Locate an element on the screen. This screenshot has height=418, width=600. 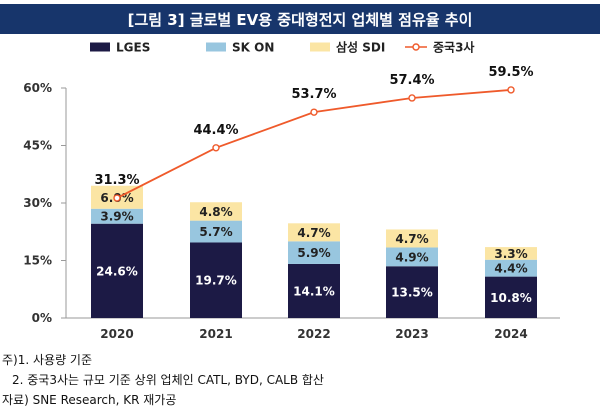
legend-lges-swatch is located at coordinates (100, 47).